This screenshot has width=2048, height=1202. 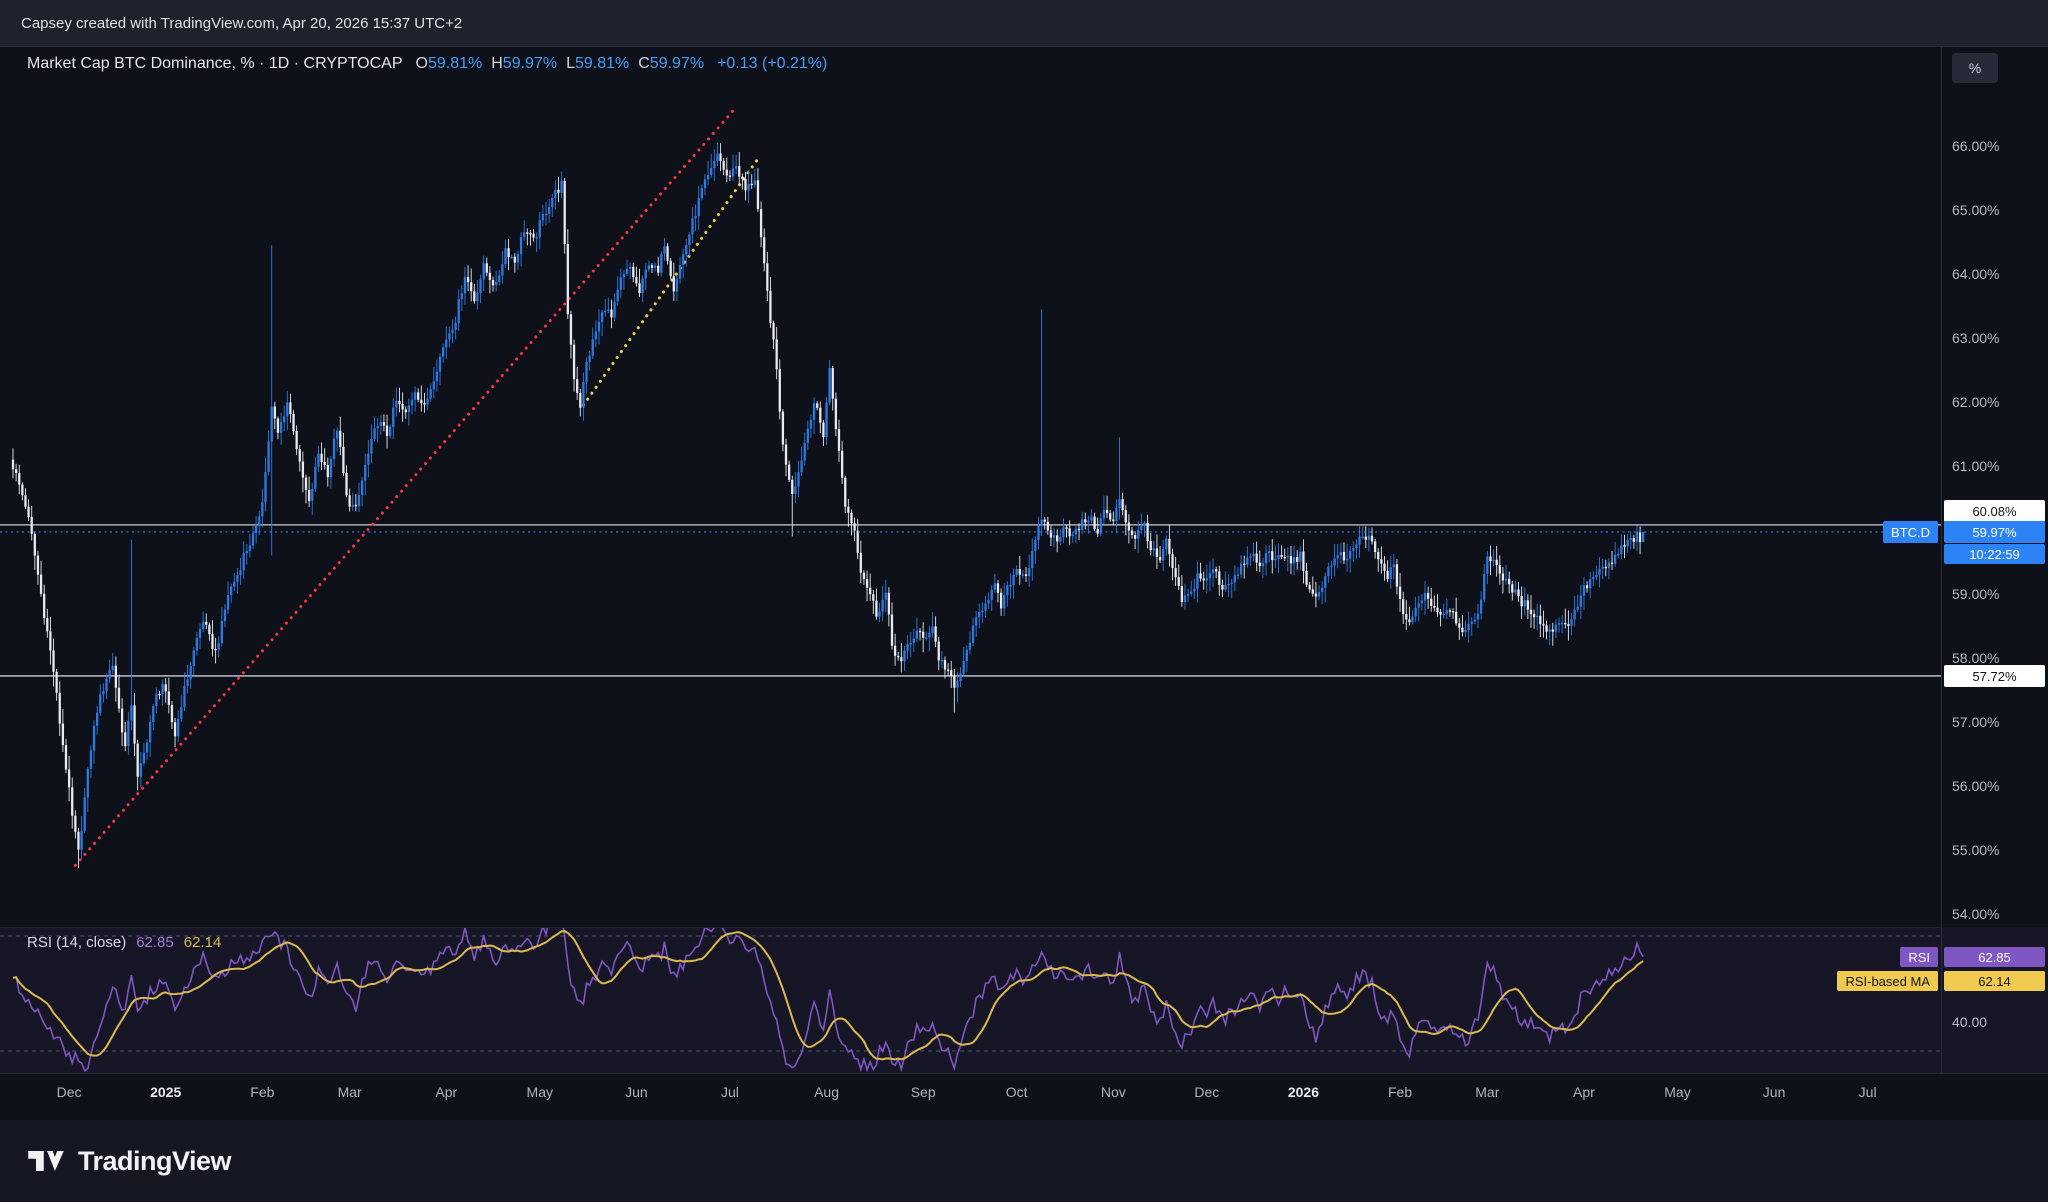 I want to click on rsi-label-badge: RSI, so click(x=1919, y=957).